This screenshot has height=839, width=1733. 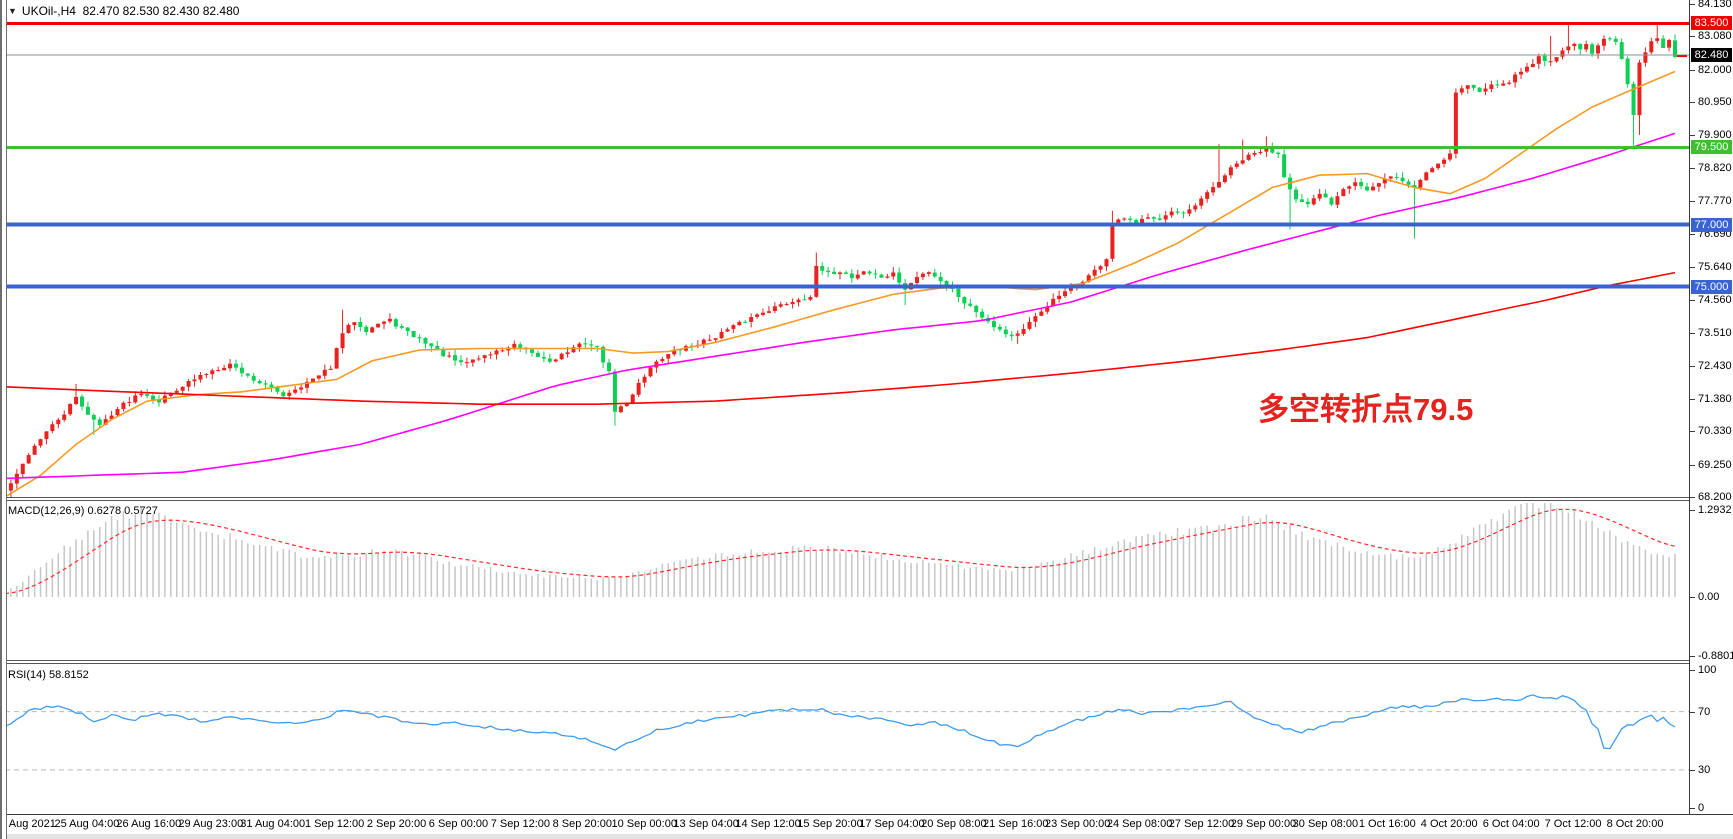 What do you see at coordinates (866, 814) in the screenshot?
I see `time-axis-border` at bounding box center [866, 814].